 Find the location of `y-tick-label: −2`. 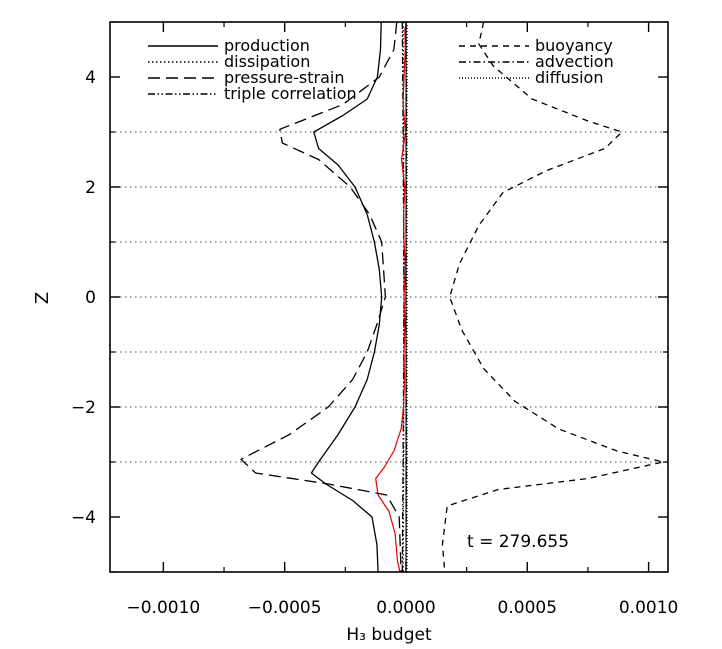

y-tick-label: −2 is located at coordinates (83, 408).